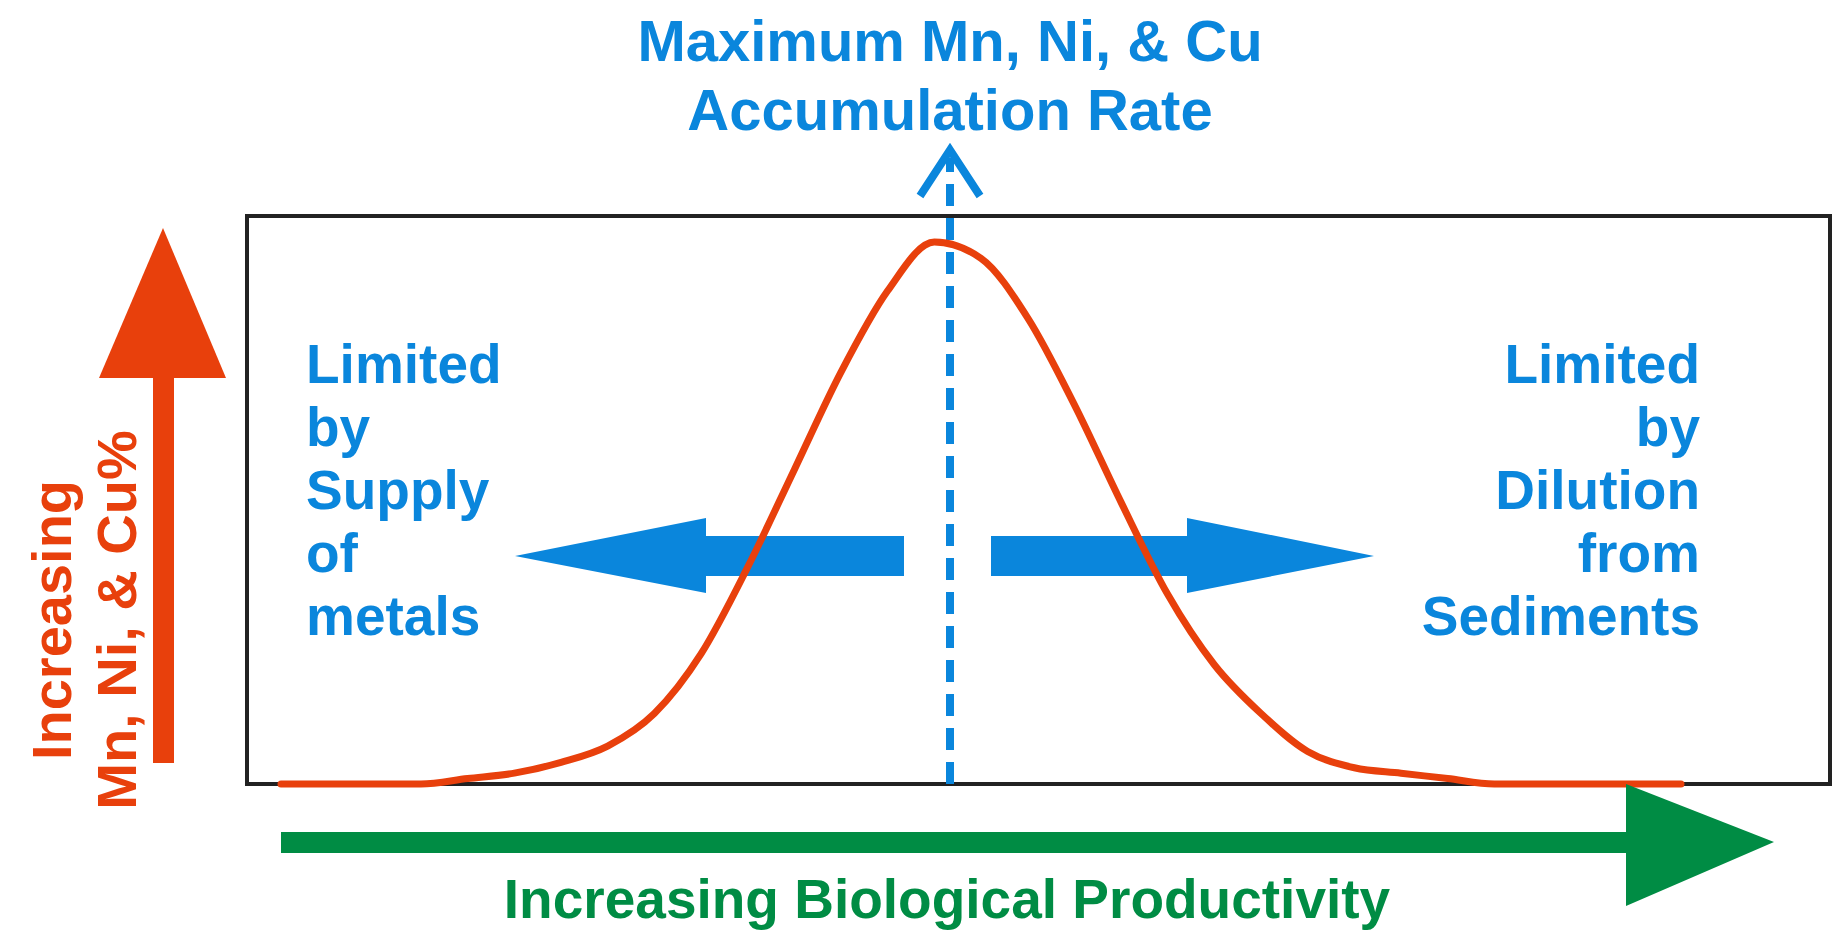 The height and width of the screenshot is (932, 1834). I want to click on x-axis-title: Increasing Biological Productivity, so click(947, 899).